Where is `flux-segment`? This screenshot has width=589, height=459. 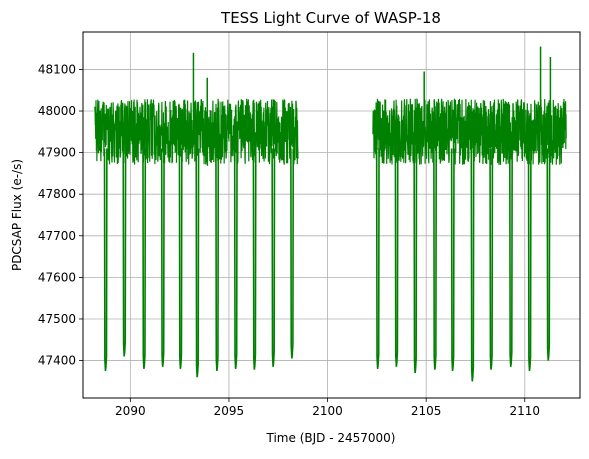
flux-segment is located at coordinates (469, 131).